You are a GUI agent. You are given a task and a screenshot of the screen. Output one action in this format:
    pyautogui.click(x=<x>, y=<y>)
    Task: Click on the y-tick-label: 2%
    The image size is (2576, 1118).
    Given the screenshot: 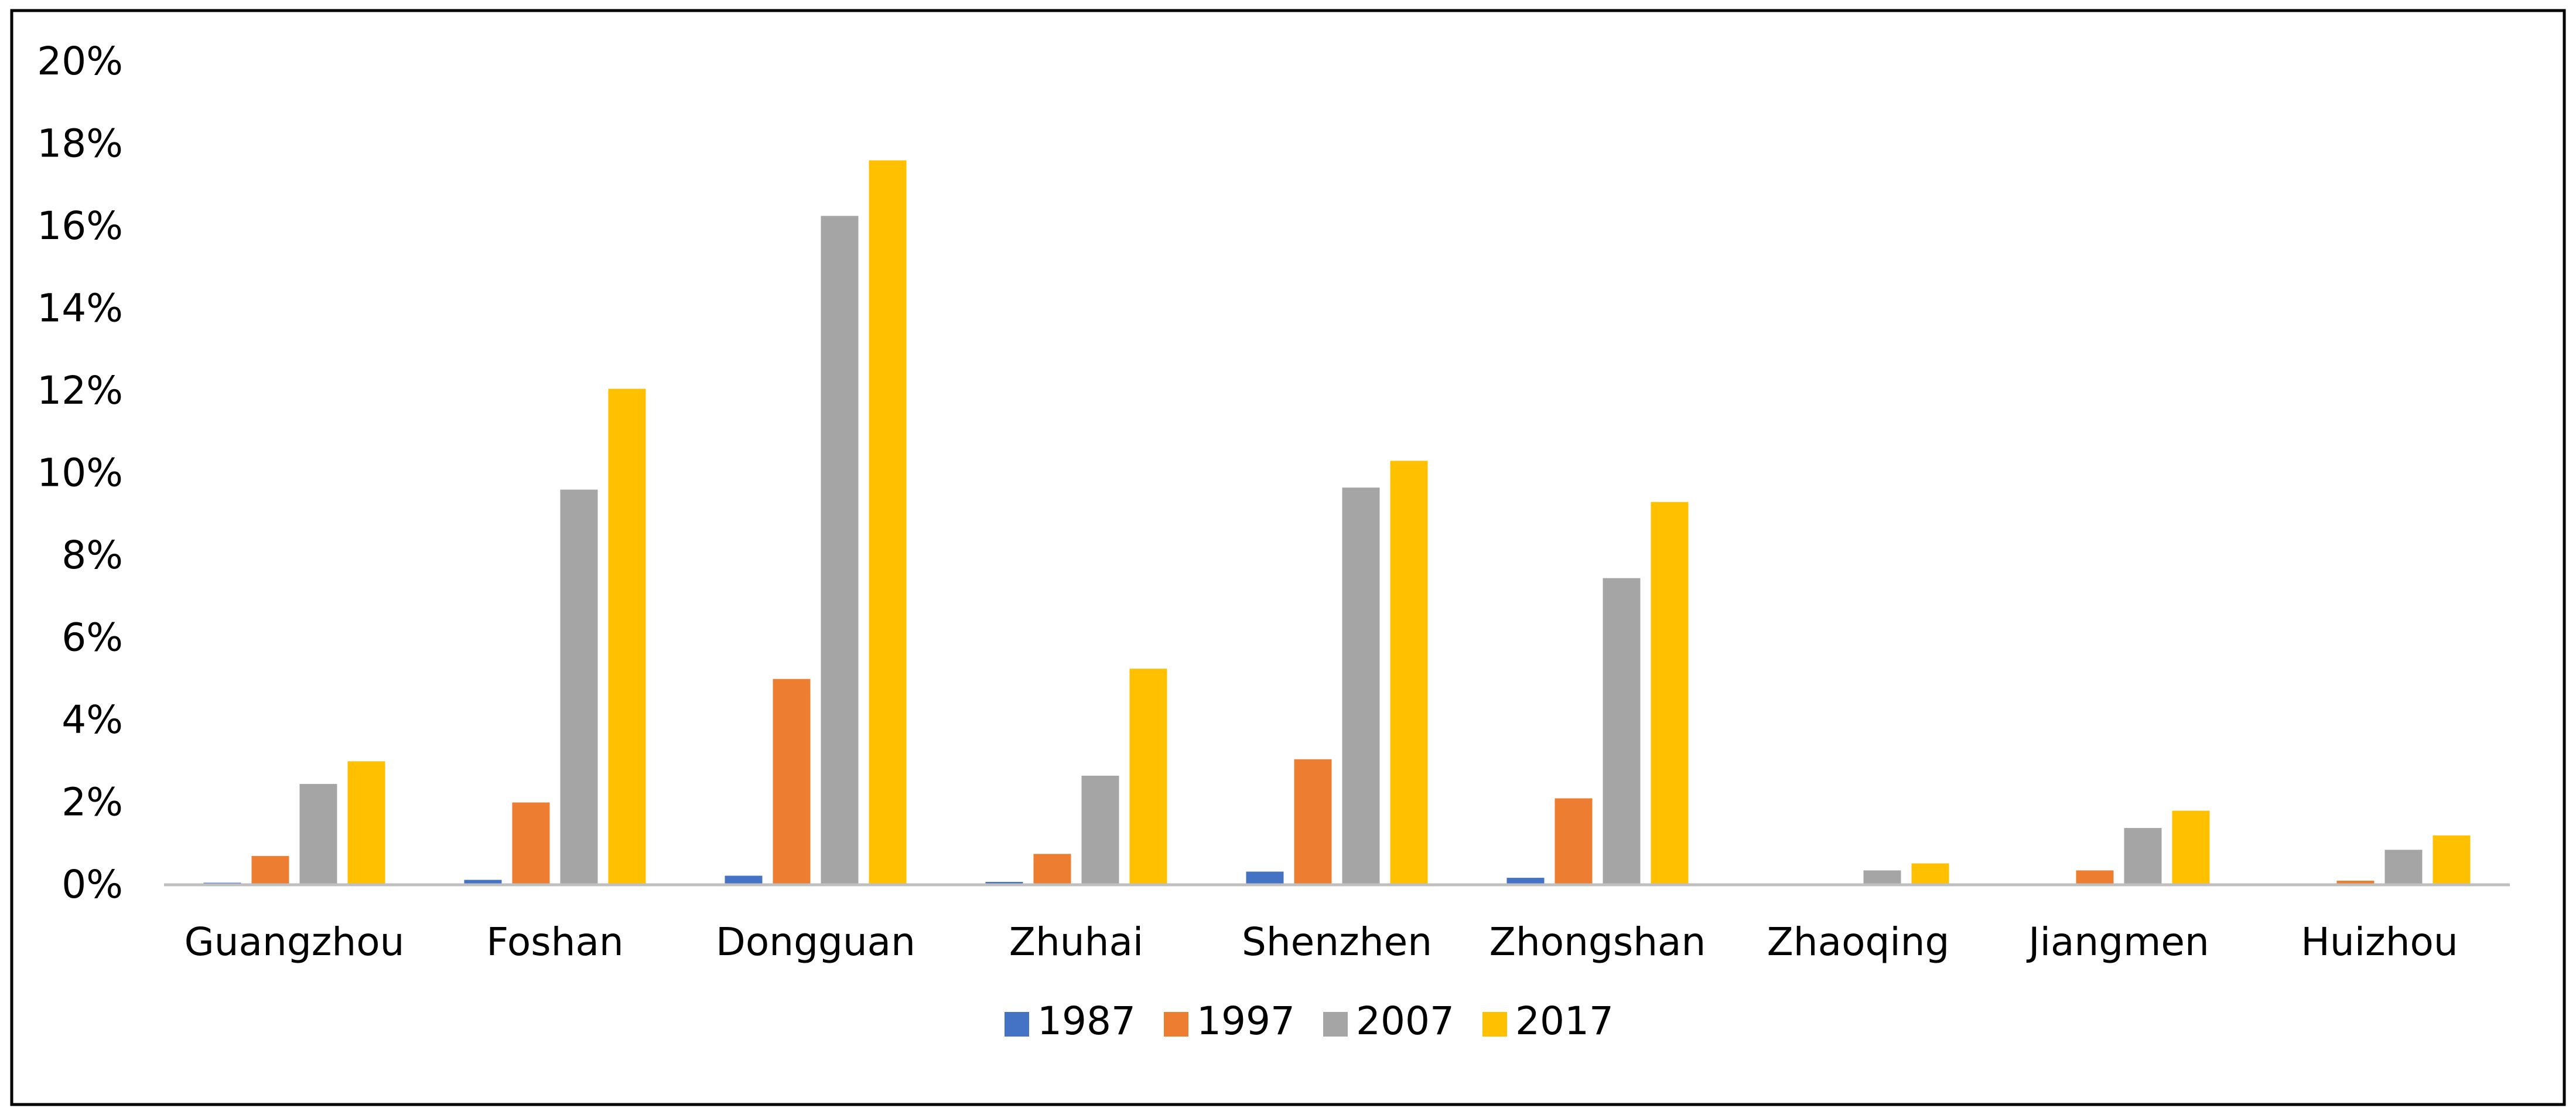 What is the action you would take?
    pyautogui.click(x=92, y=803)
    